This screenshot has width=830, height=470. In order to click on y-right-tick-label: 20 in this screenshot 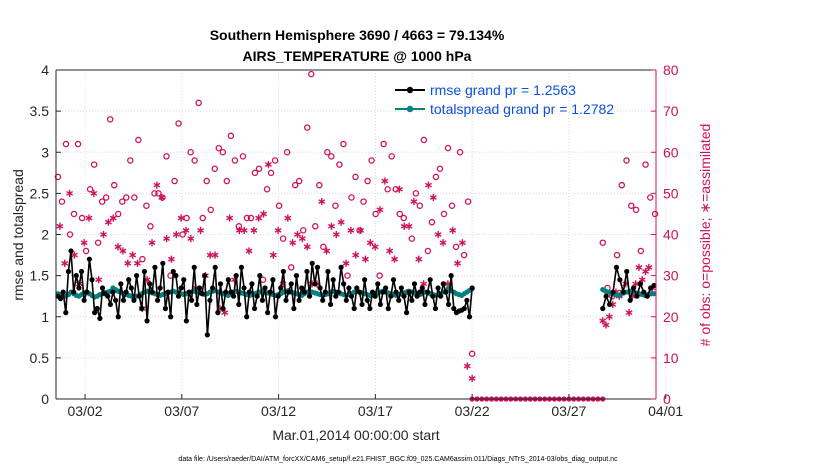, I will do `click(671, 317)`.